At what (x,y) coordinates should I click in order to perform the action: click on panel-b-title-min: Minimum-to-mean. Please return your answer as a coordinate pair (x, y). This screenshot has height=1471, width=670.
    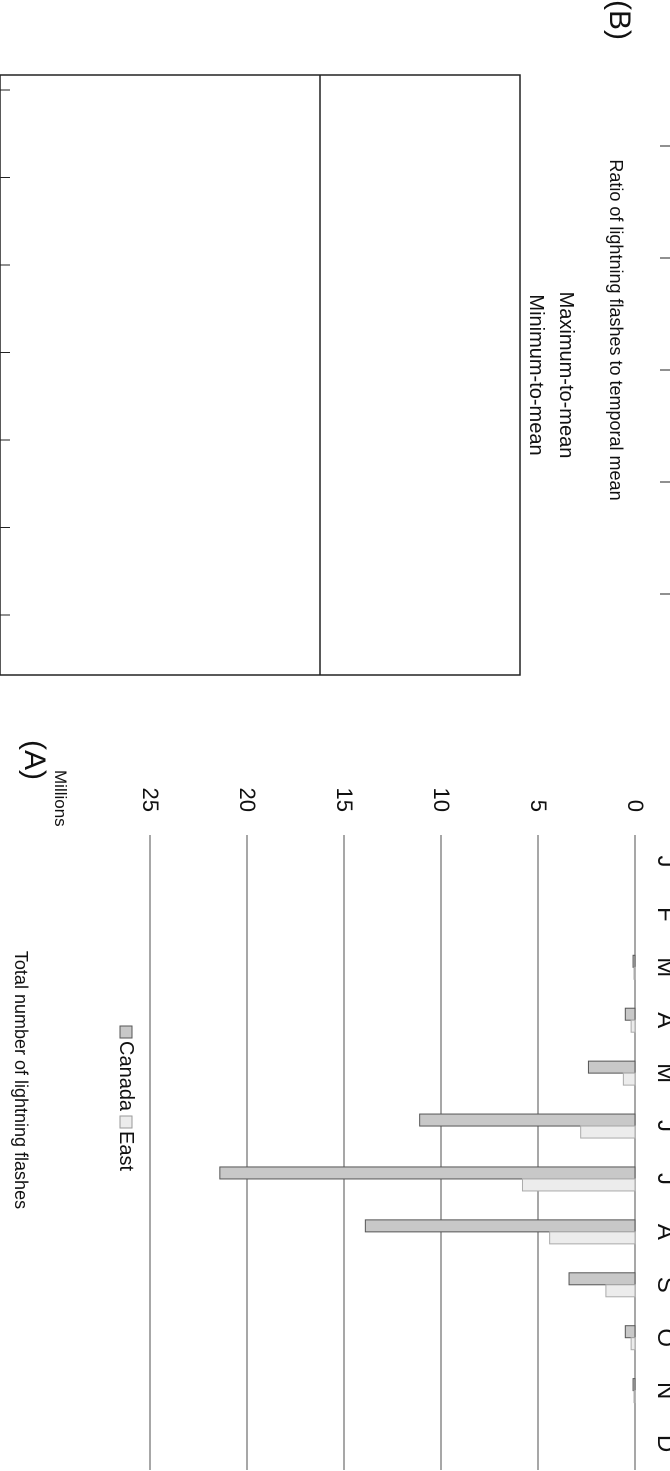
    Looking at the image, I should click on (536, 374).